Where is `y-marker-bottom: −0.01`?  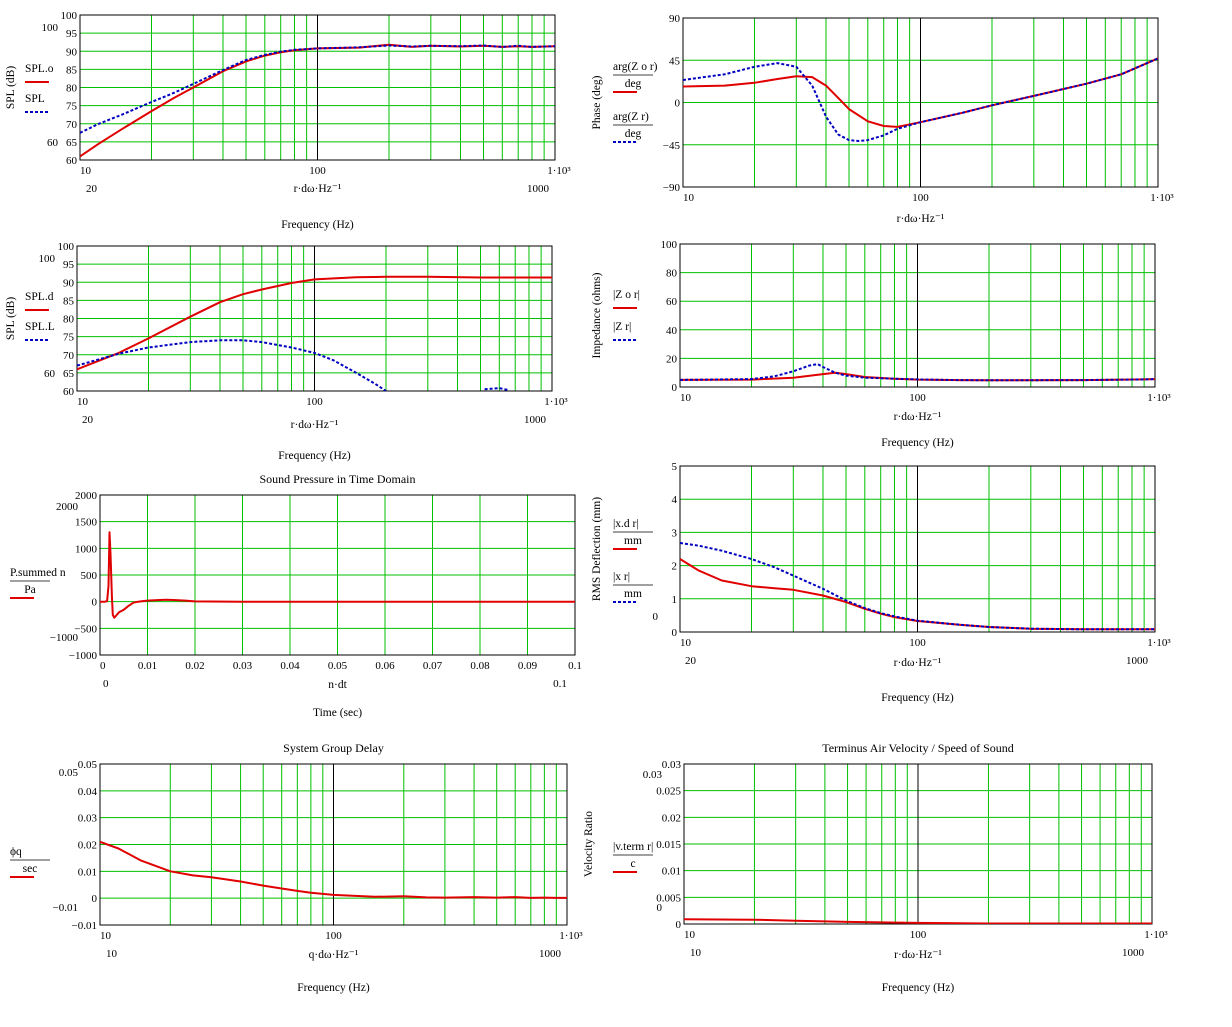
y-marker-bottom: −0.01 is located at coordinates (65, 908).